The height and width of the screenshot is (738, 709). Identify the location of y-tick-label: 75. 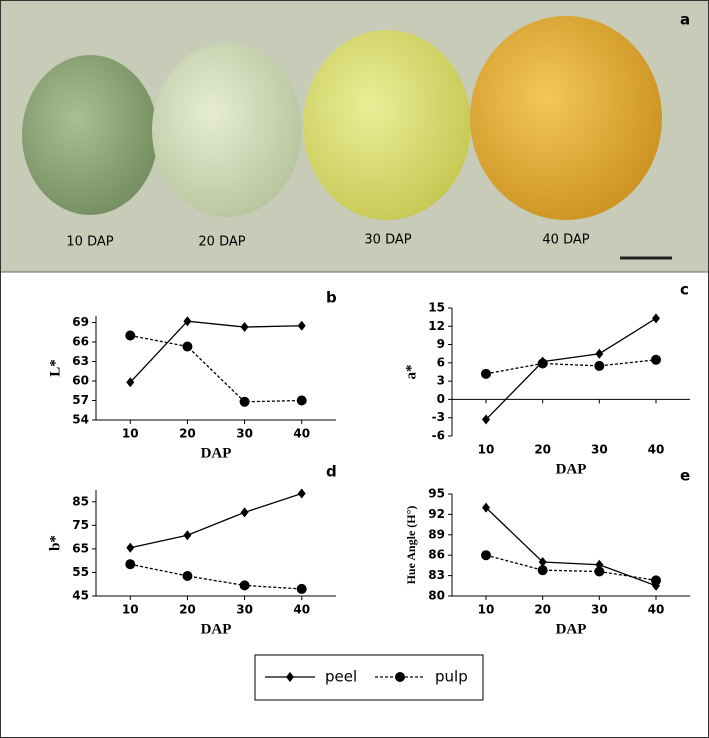
(80, 525).